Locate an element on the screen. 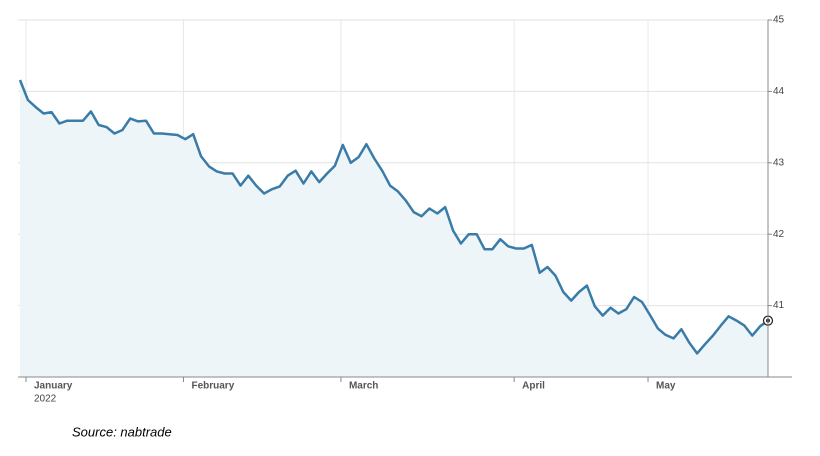 The height and width of the screenshot is (456, 820). y-tick-label: 42 is located at coordinates (779, 234).